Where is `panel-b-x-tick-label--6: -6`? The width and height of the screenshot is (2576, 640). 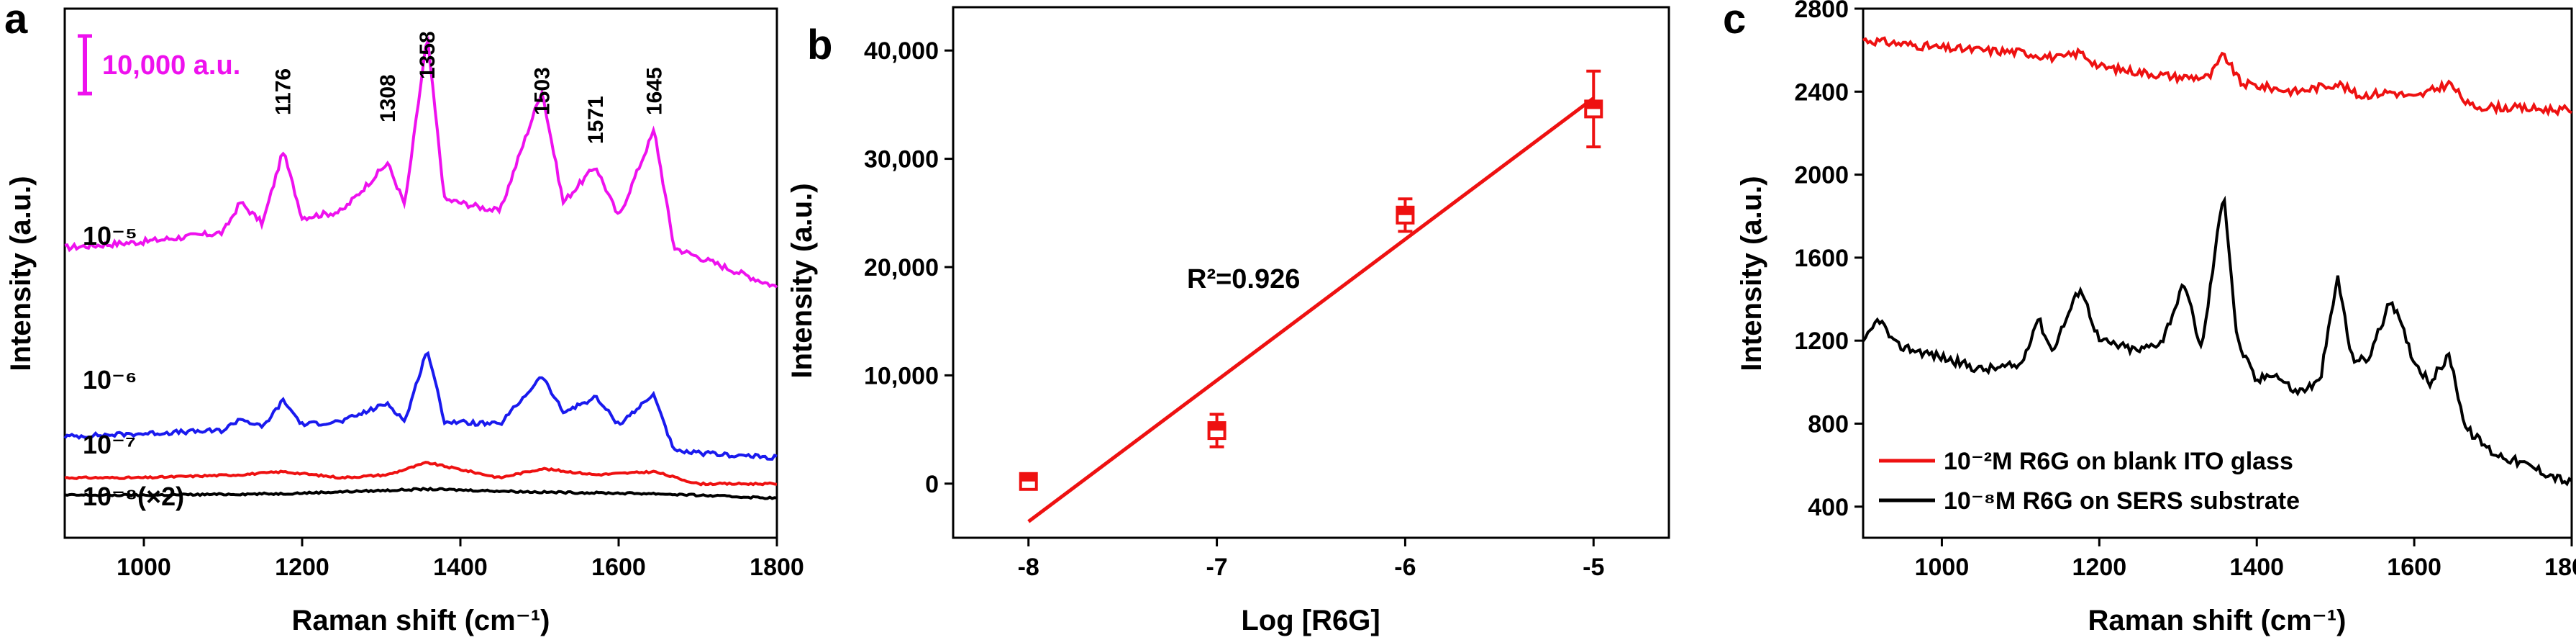
panel-b-x-tick-label--6: -6 is located at coordinates (1405, 567).